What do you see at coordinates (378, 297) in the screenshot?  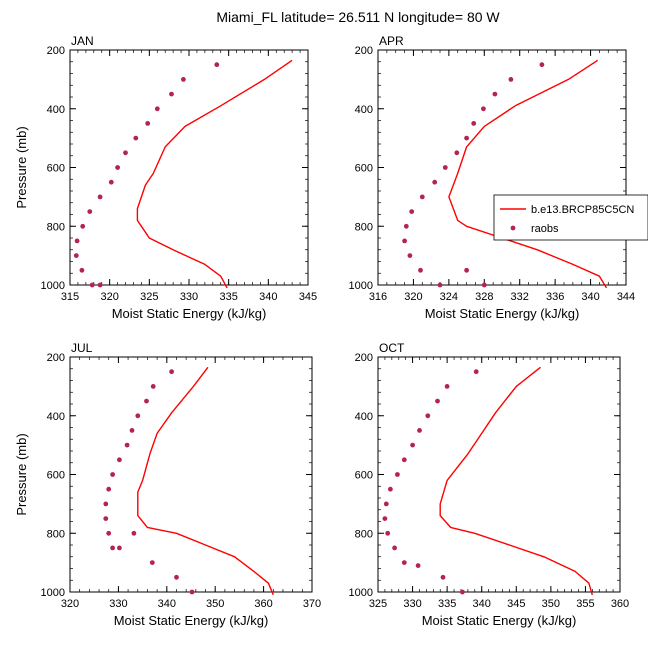 I see `x-tick-label: 316` at bounding box center [378, 297].